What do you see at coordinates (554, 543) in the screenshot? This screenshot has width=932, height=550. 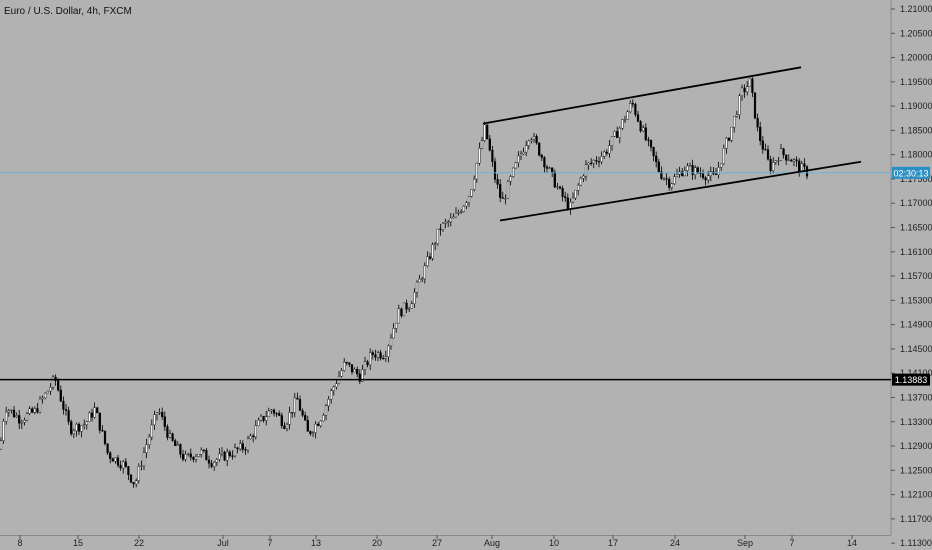 I see `time-tick-label: 10` at bounding box center [554, 543].